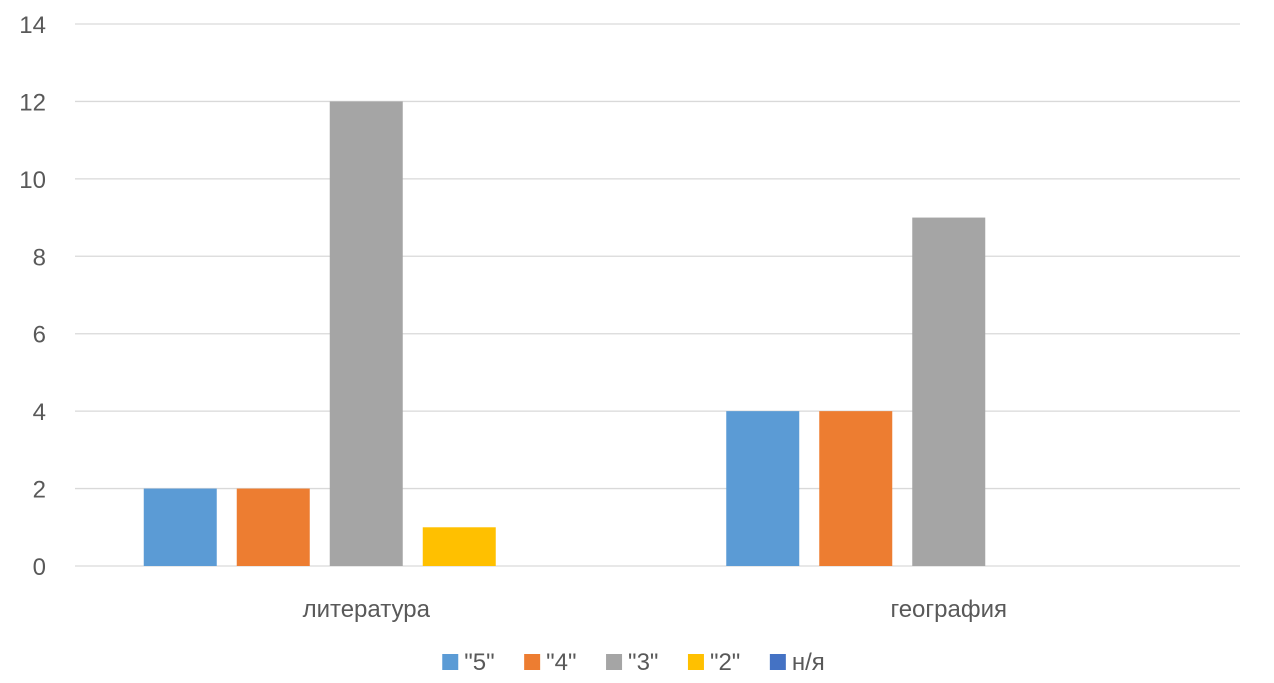 The width and height of the screenshot is (1274, 683). Describe the element at coordinates (39, 412) in the screenshot. I see `y-tick-label: 4` at that location.